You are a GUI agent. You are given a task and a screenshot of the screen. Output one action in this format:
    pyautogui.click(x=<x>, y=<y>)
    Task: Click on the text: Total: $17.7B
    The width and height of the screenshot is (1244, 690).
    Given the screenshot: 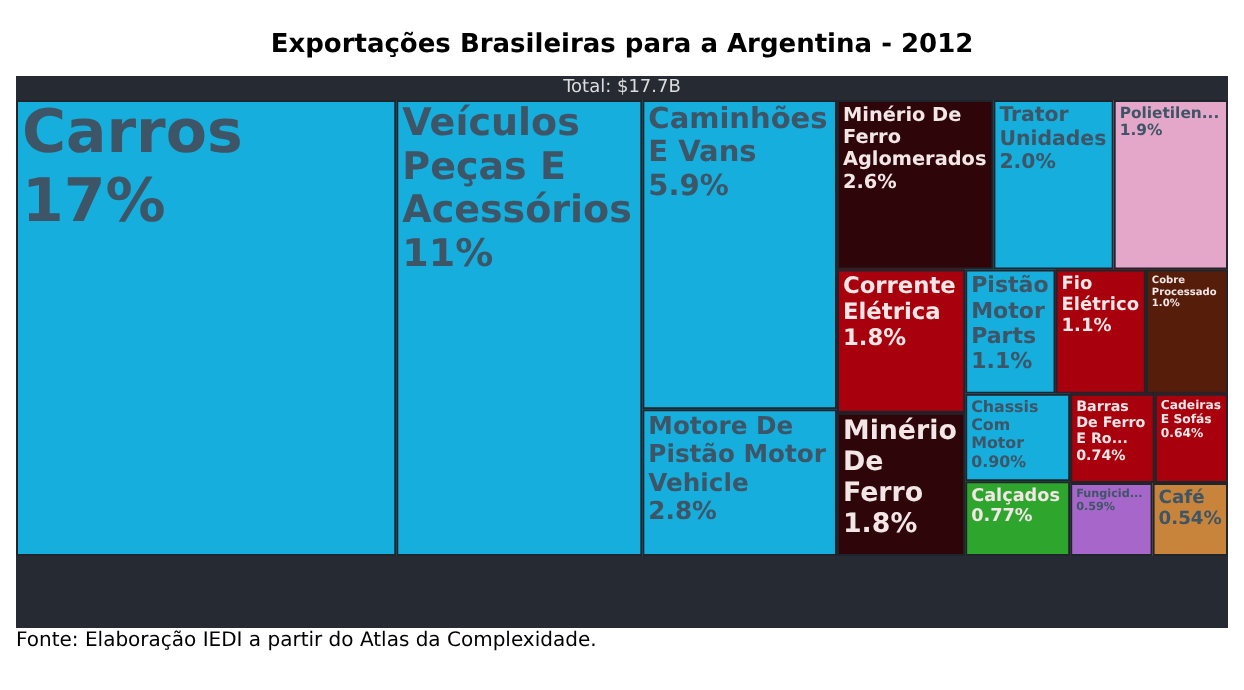 What is the action you would take?
    pyautogui.click(x=622, y=88)
    